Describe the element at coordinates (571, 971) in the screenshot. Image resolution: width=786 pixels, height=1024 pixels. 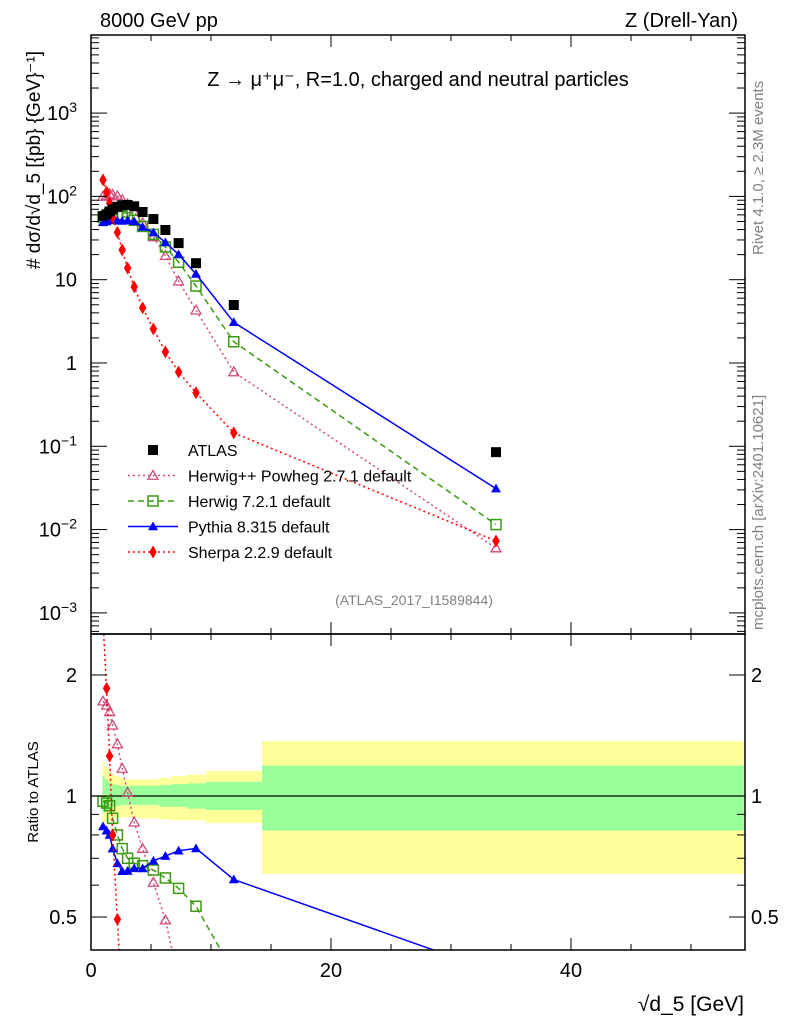
I see `x-tick-label: 40` at that location.